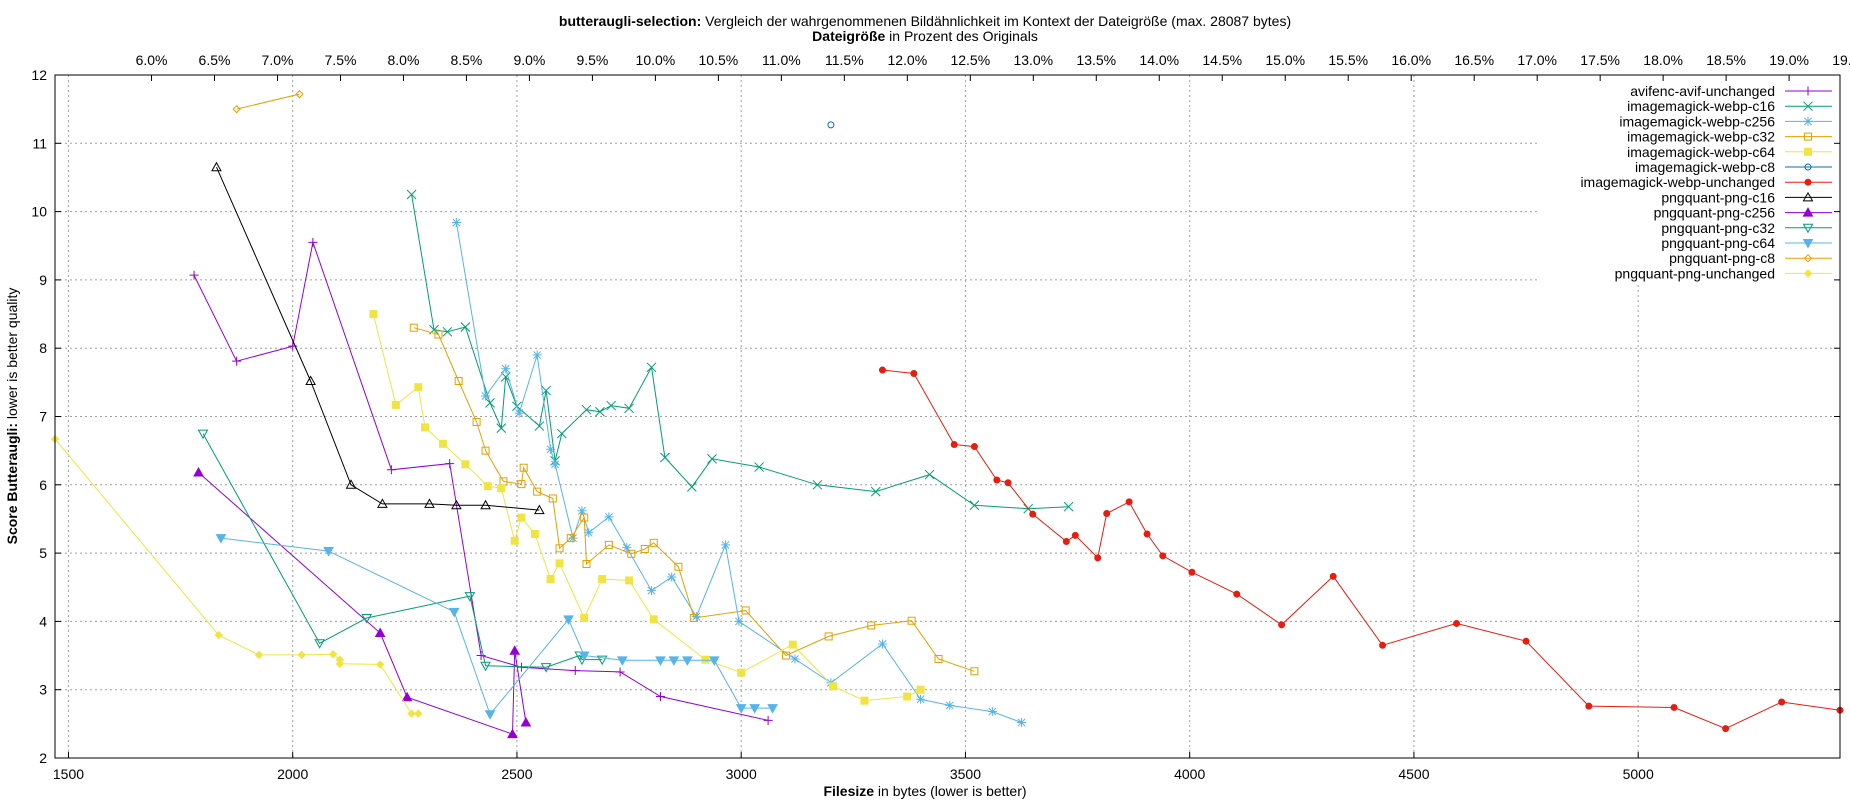 This screenshot has height=800, width=1850. Describe the element at coordinates (466, 60) in the screenshot. I see `x2-tick-label: 8.5%` at that location.